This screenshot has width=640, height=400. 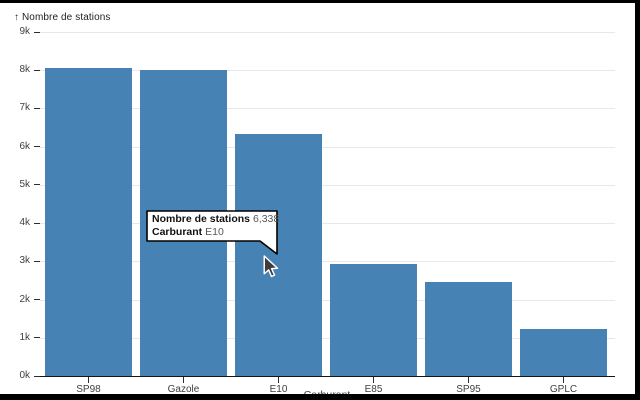 I want to click on tooltip-label: Carburant, so click(x=177, y=232).